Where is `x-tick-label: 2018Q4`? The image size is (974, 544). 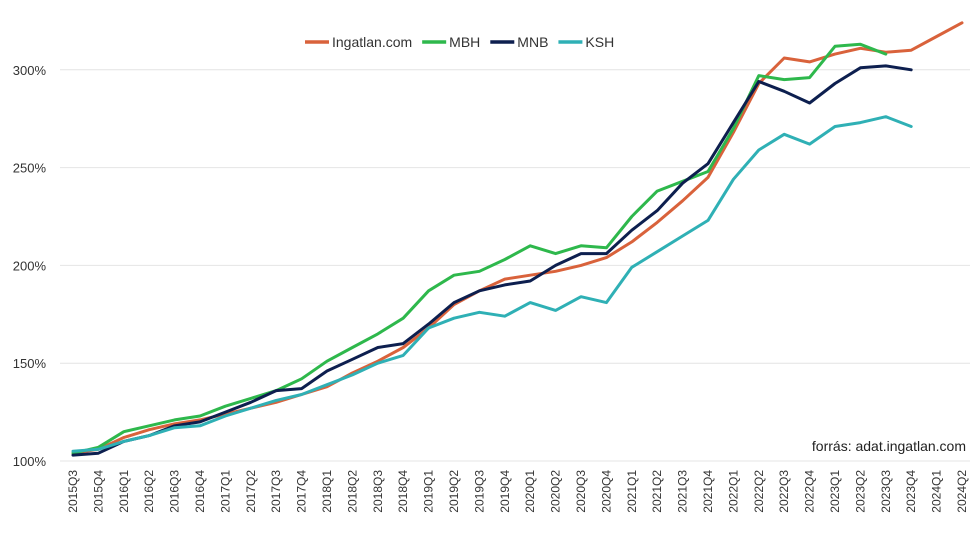
x-tick-label: 2018Q4 is located at coordinates (403, 491).